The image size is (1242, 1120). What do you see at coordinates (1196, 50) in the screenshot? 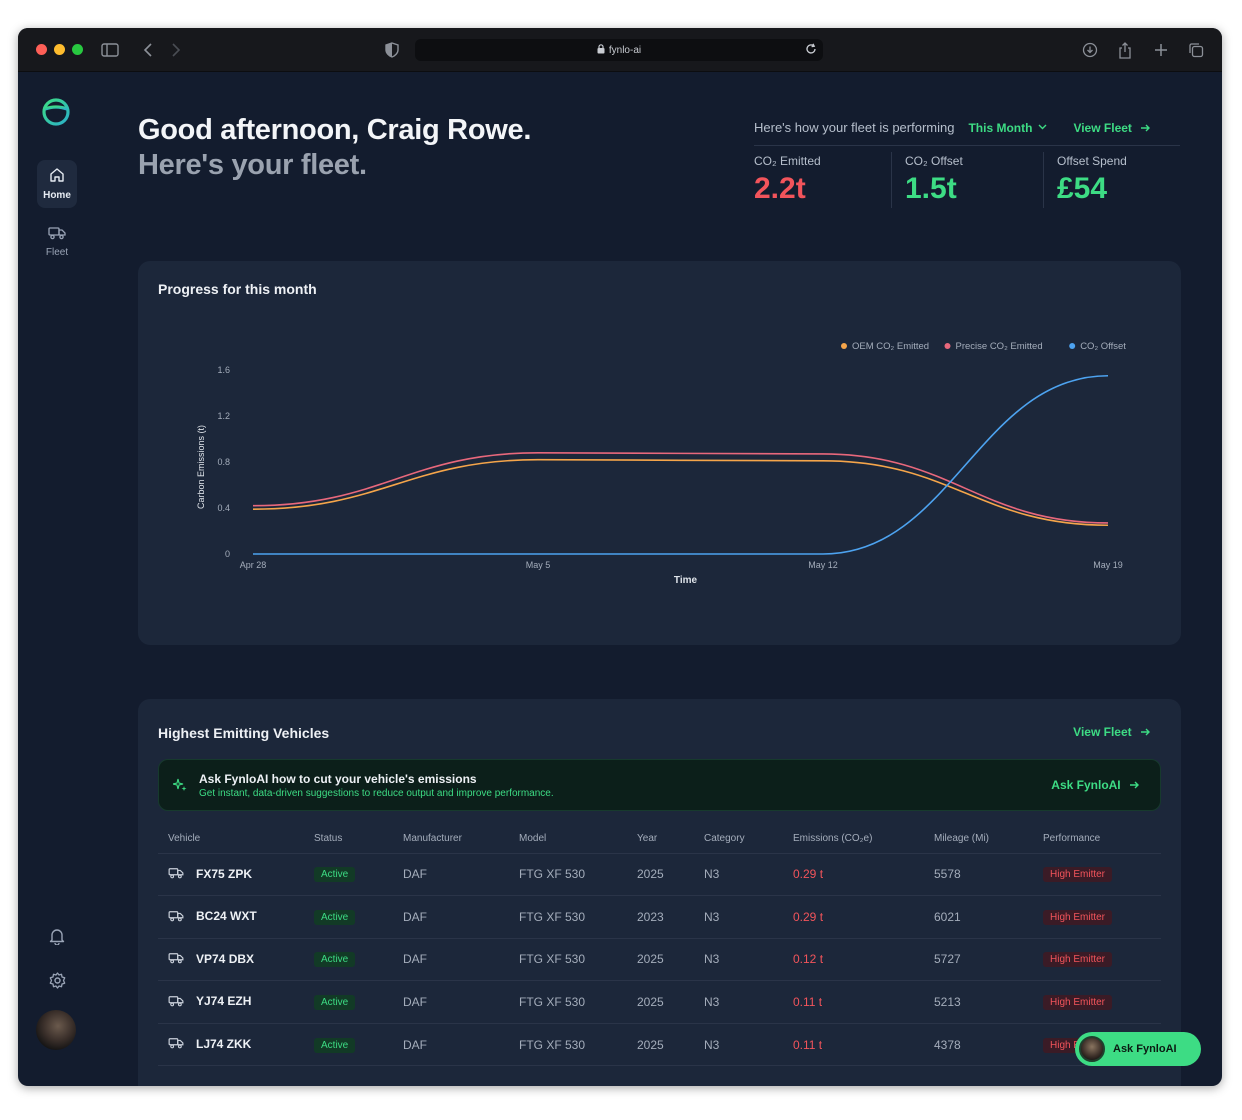
I see `tab-overview-icon` at bounding box center [1196, 50].